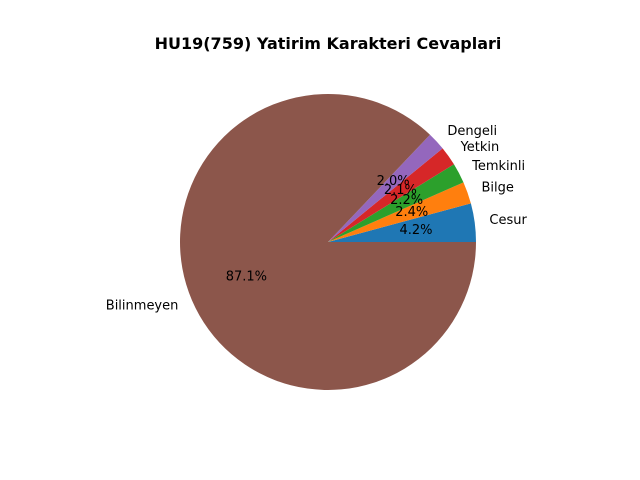 The height and width of the screenshot is (480, 640). What do you see at coordinates (472, 131) in the screenshot?
I see `slice-label-dengeli: Dengeli` at bounding box center [472, 131].